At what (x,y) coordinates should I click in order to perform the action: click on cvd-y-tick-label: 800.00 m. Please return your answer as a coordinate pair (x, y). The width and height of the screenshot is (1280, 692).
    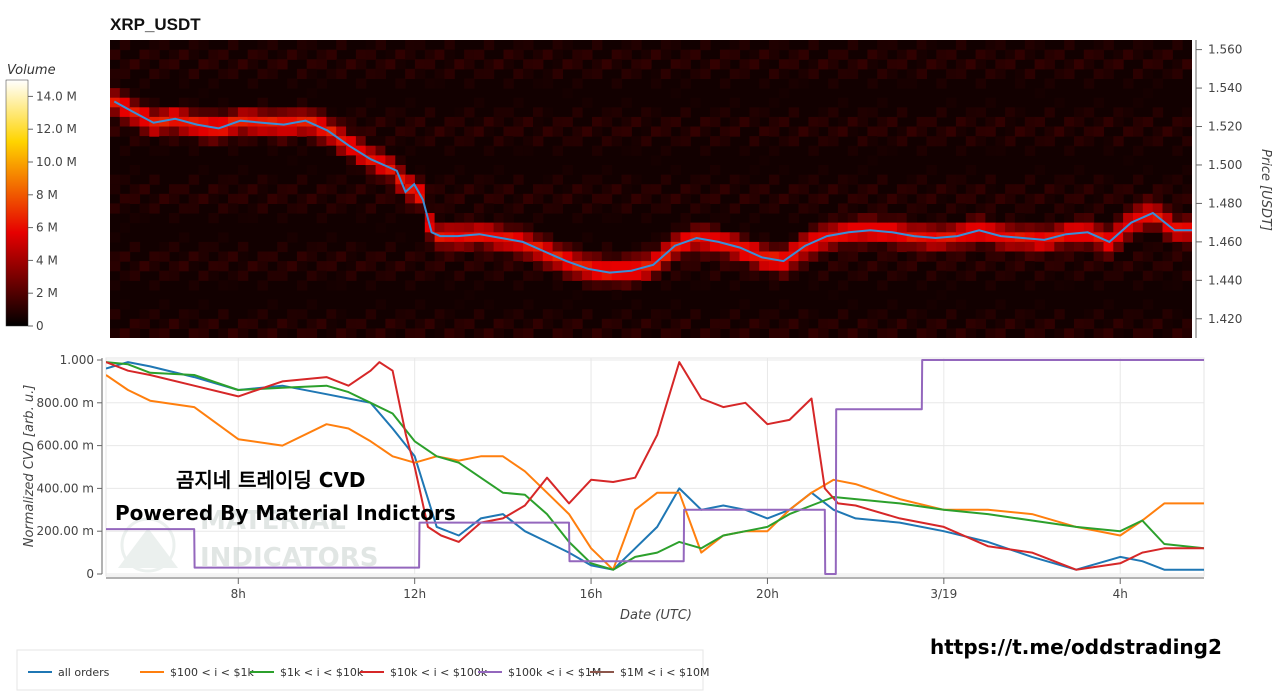
    Looking at the image, I should click on (66, 403).